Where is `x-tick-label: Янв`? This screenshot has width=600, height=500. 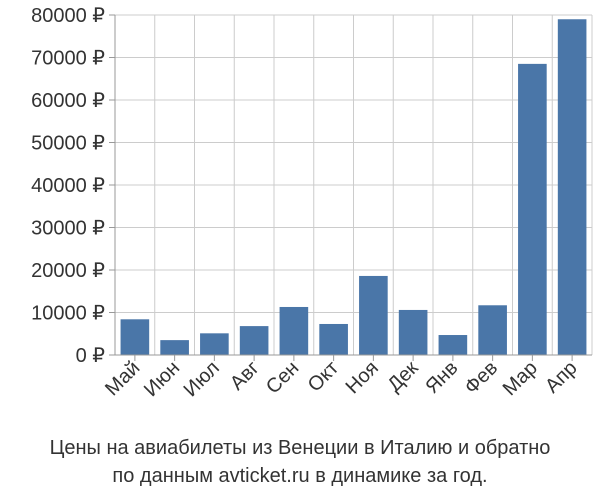
x-tick-label: Янв is located at coordinates (441, 377).